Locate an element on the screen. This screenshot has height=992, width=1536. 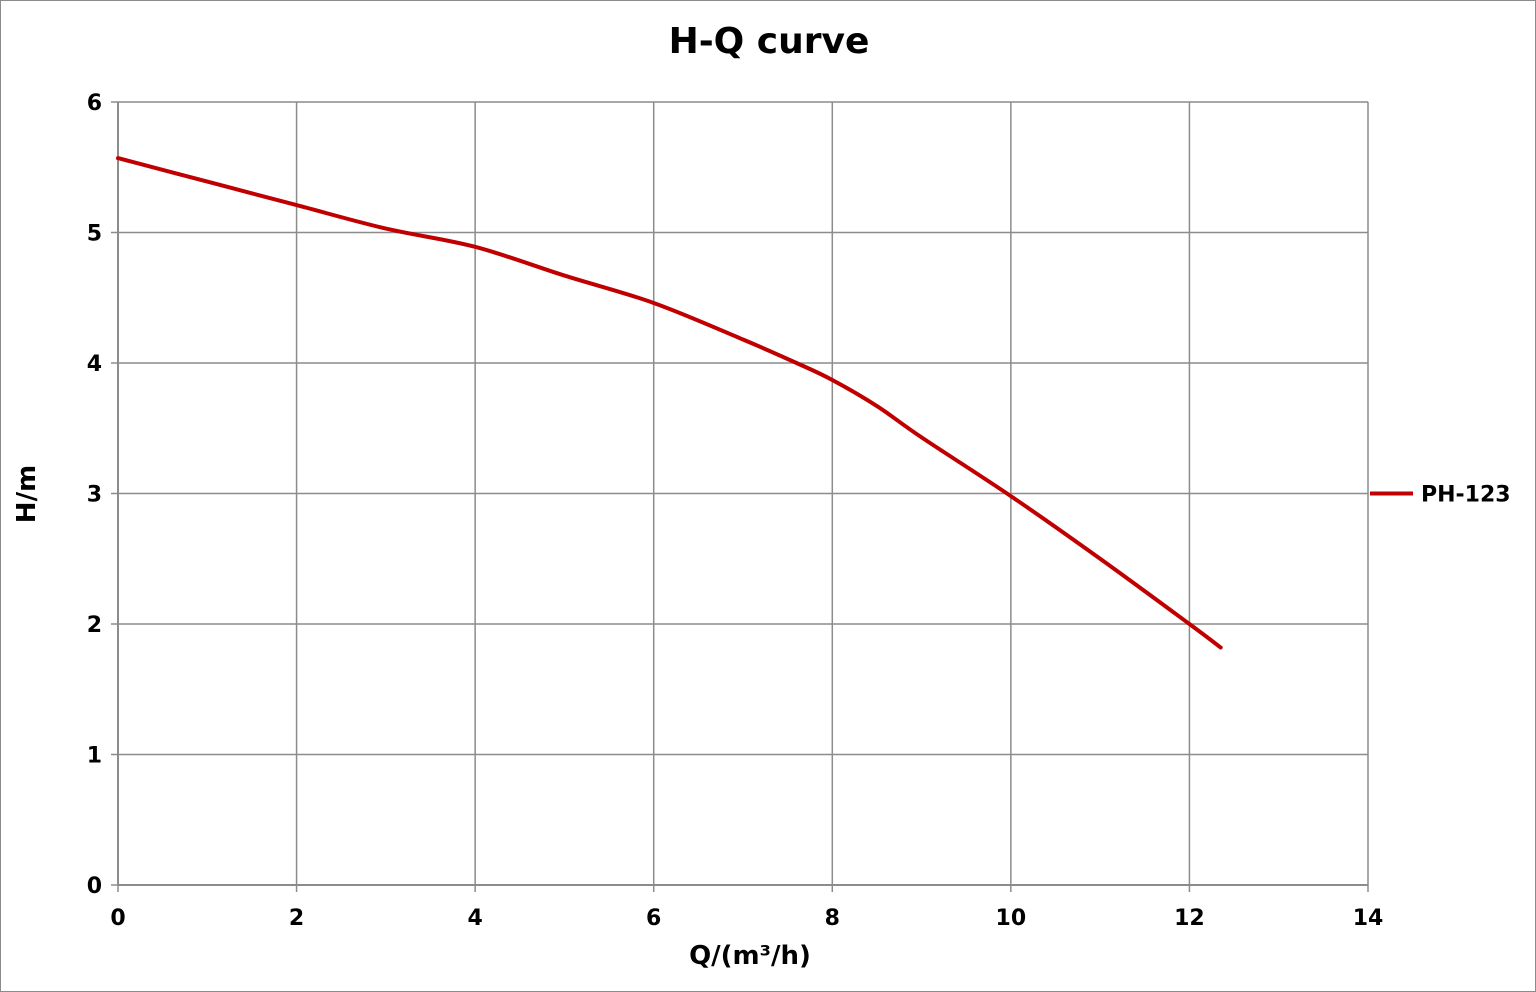
x-tick-label-5: 10 is located at coordinates (1011, 918).